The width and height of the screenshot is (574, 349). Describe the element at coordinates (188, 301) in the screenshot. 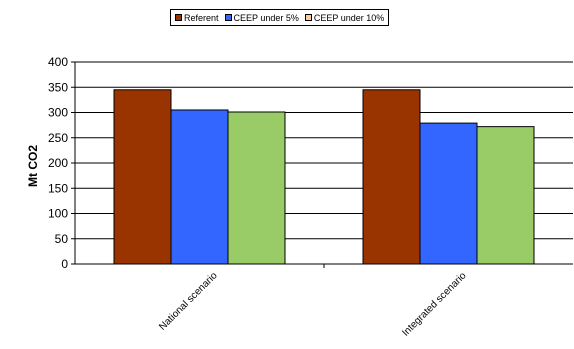

I see `x-tick-label: National scenario` at that location.